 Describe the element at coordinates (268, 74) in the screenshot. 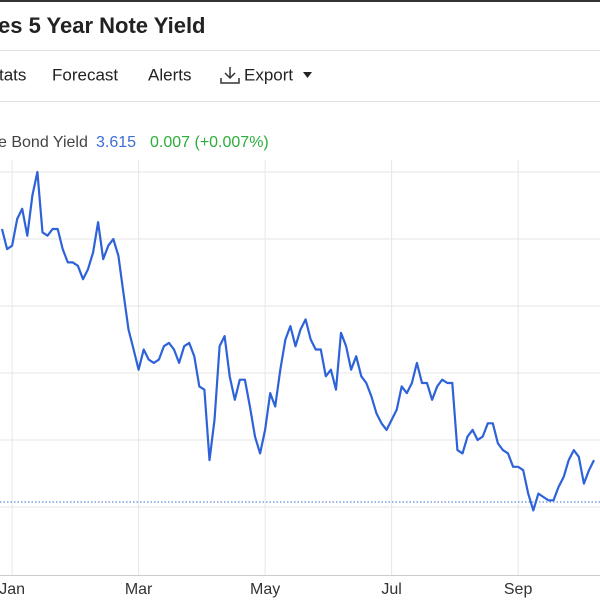

I see `tab: Export` at that location.